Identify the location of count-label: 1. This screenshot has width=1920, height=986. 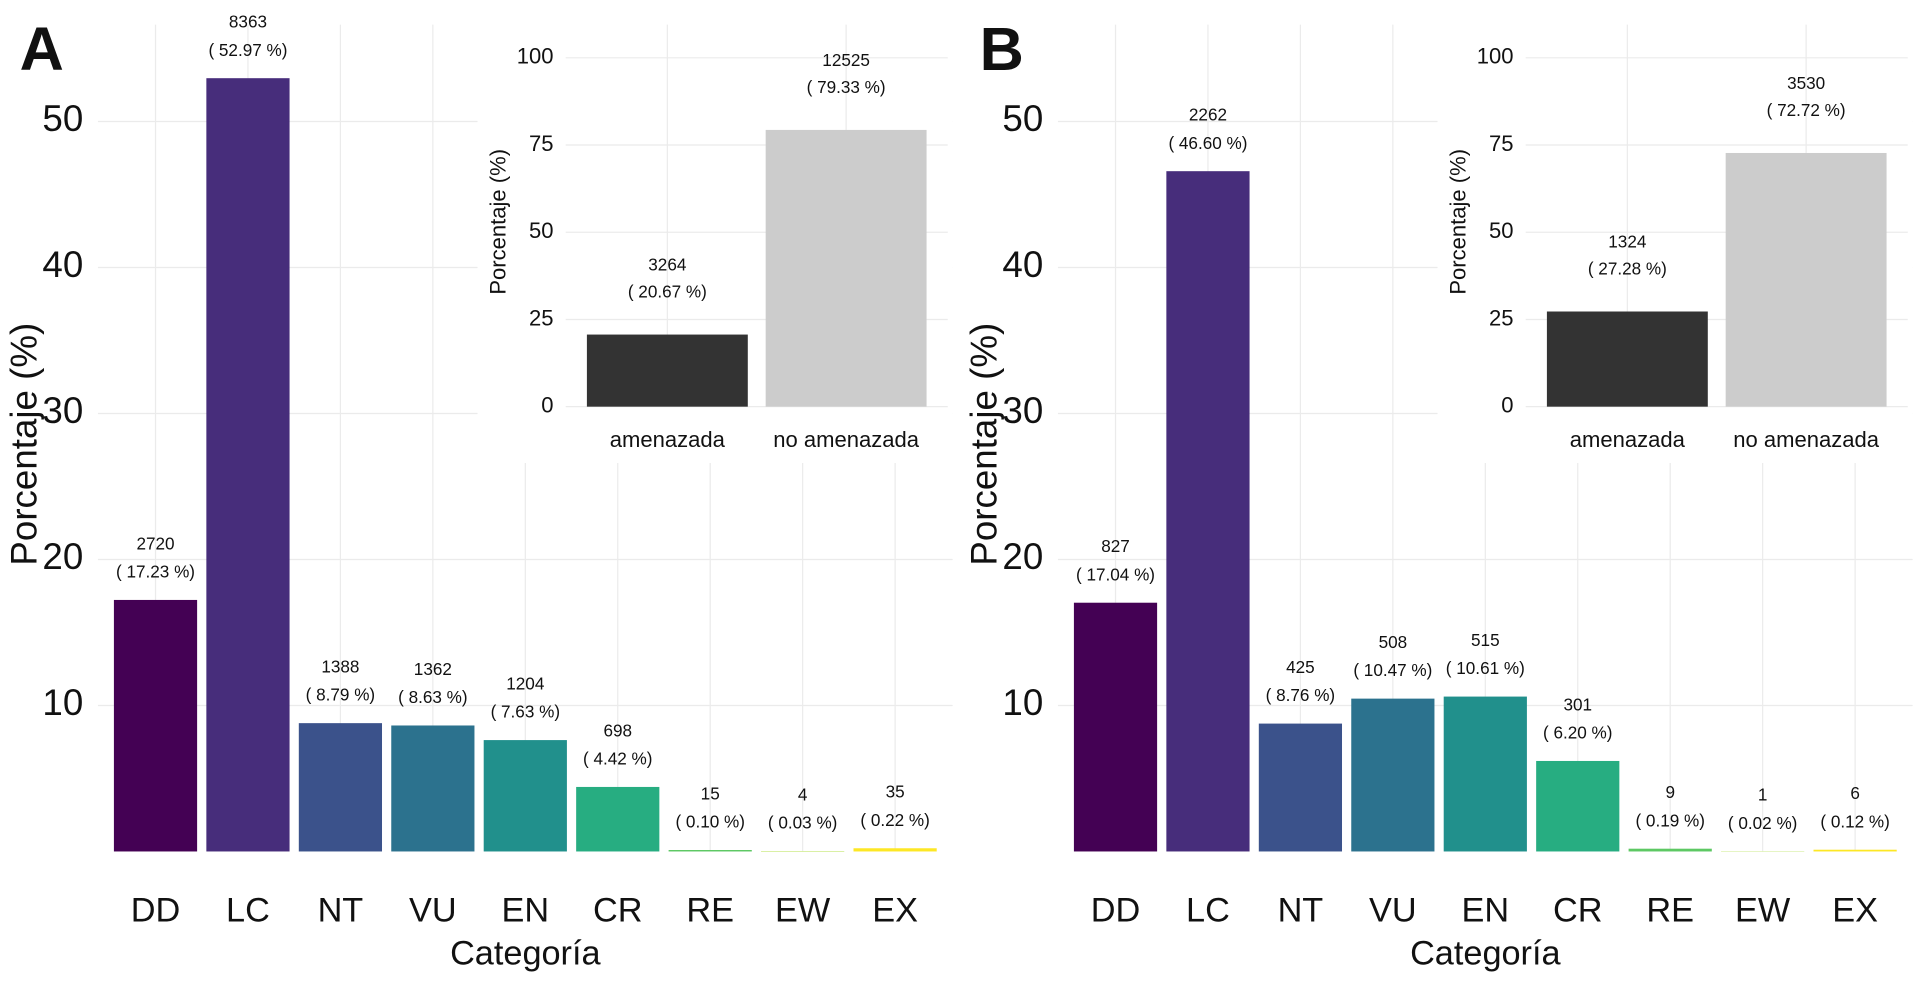
(1763, 795).